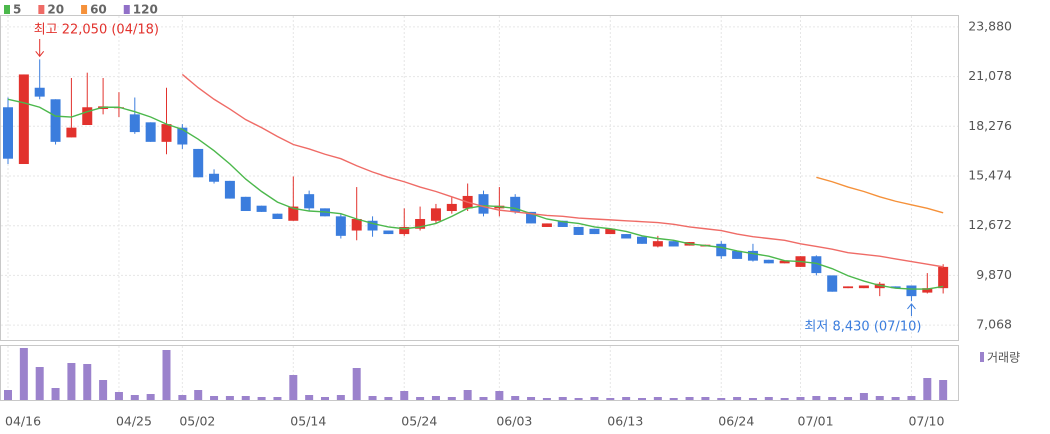  Describe the element at coordinates (990, 25) in the screenshot. I see `y-tick-label: 23,880` at that location.